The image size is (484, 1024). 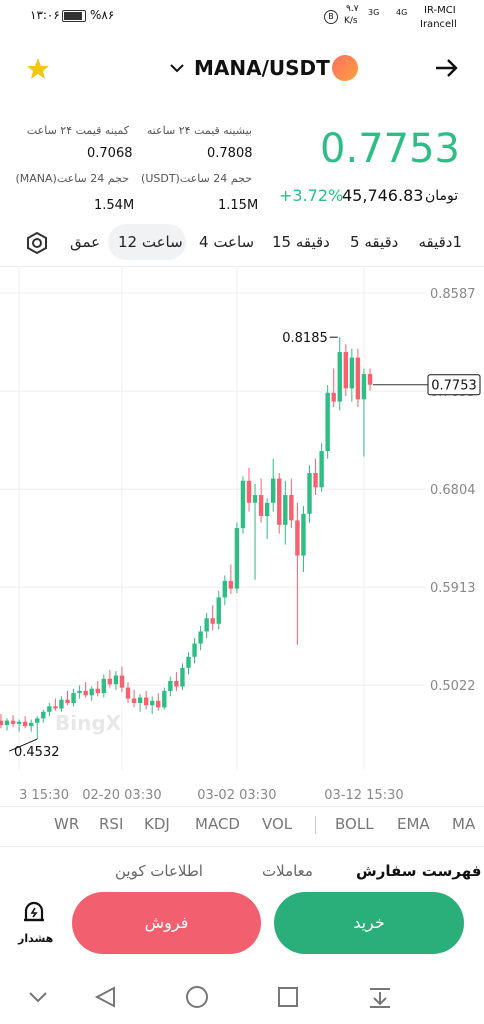 What do you see at coordinates (374, 242) in the screenshot?
I see `interval-tab: 5 دقیقه` at bounding box center [374, 242].